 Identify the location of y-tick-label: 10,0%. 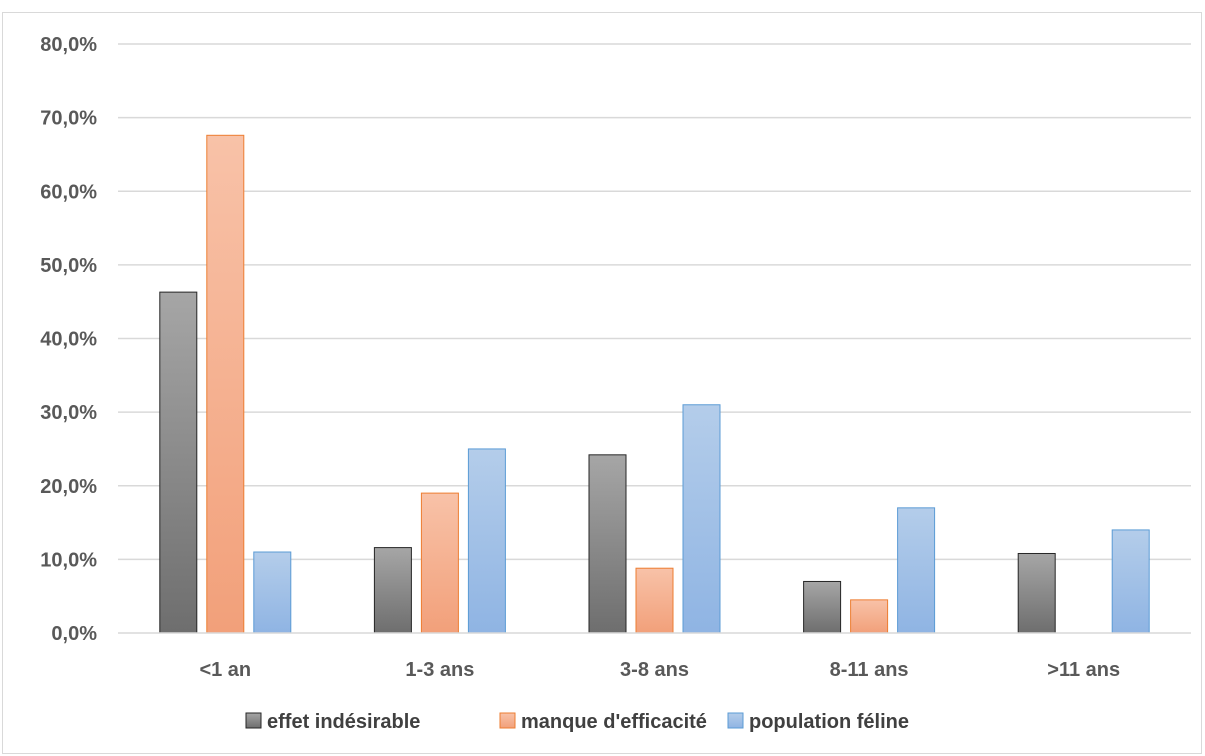
(68, 560).